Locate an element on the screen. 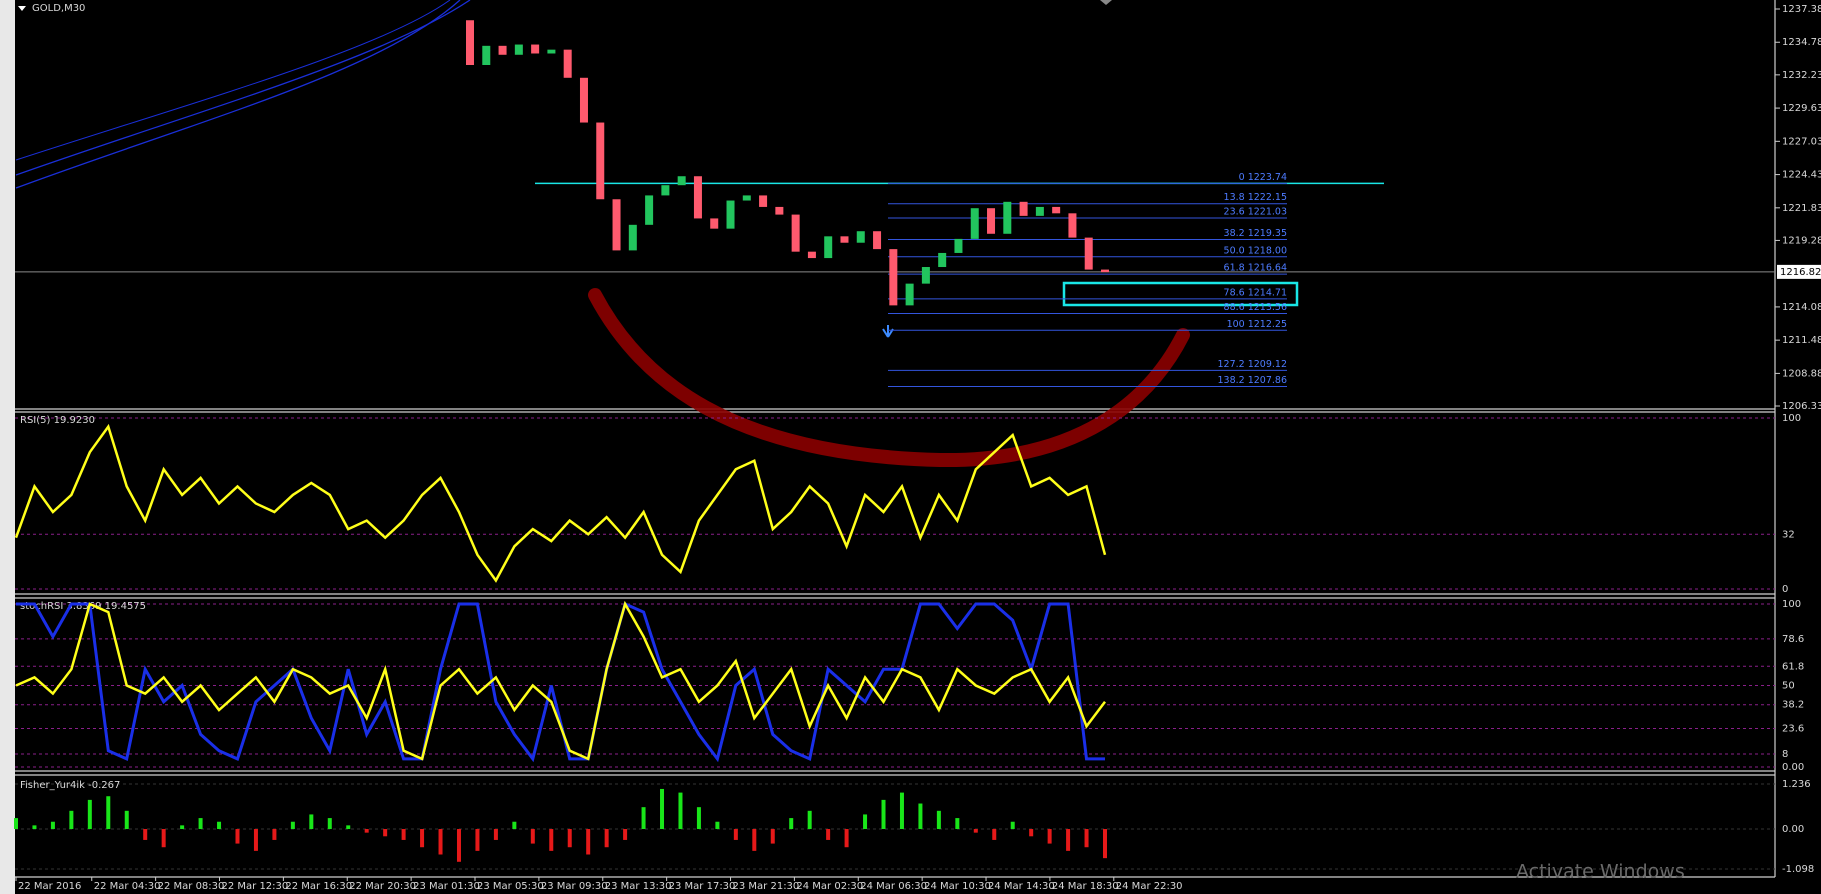  scroll-marker is located at coordinates (1106, 2).